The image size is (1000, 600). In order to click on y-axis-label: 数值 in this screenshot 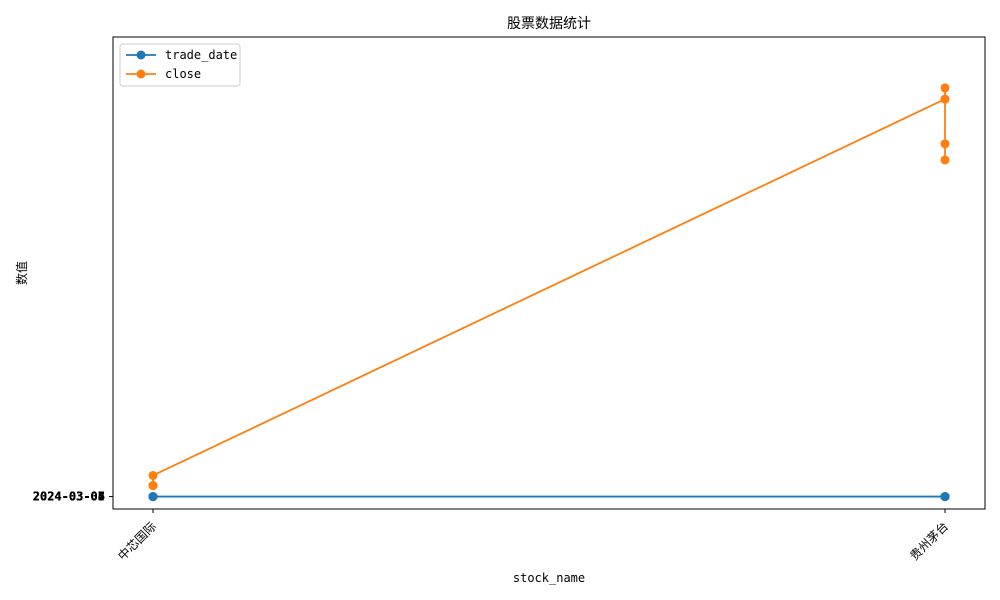, I will do `click(21, 273)`.